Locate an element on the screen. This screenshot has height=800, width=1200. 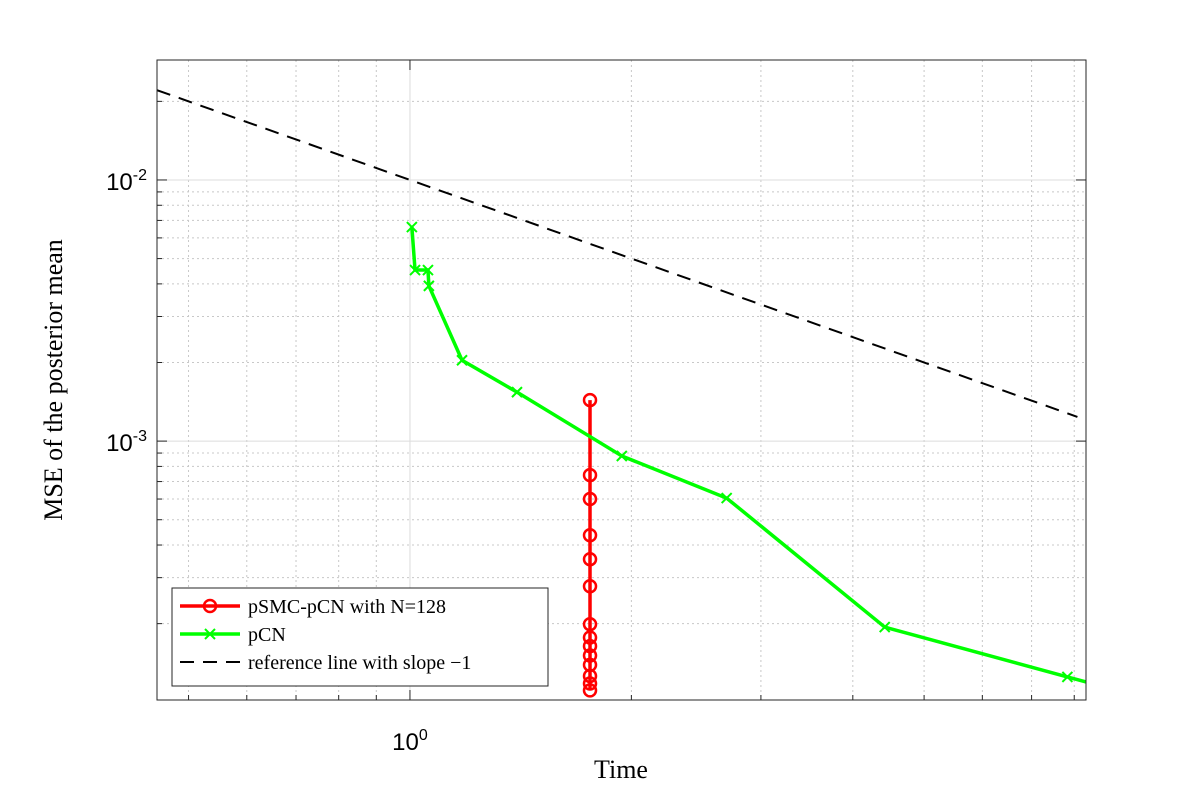
y-tick-label: 10⁻³ is located at coordinates (126, 442).